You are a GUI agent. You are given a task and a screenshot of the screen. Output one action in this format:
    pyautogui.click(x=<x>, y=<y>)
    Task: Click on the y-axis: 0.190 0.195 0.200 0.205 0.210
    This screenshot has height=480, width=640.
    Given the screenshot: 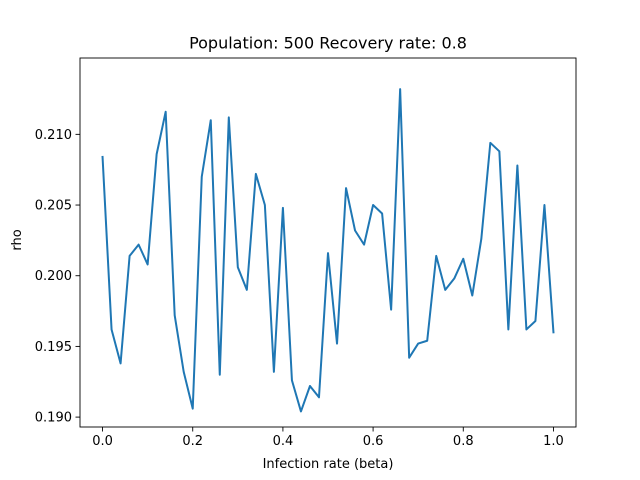 What is the action you would take?
    pyautogui.click(x=57, y=277)
    